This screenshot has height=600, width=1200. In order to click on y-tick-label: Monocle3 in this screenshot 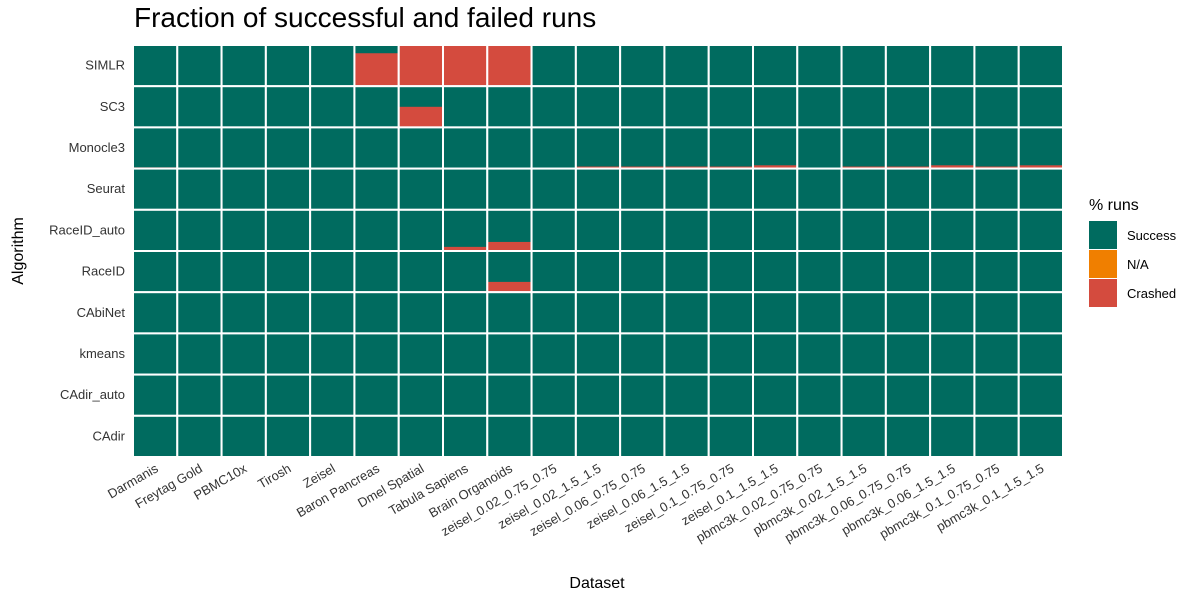, I will do `click(97, 147)`.